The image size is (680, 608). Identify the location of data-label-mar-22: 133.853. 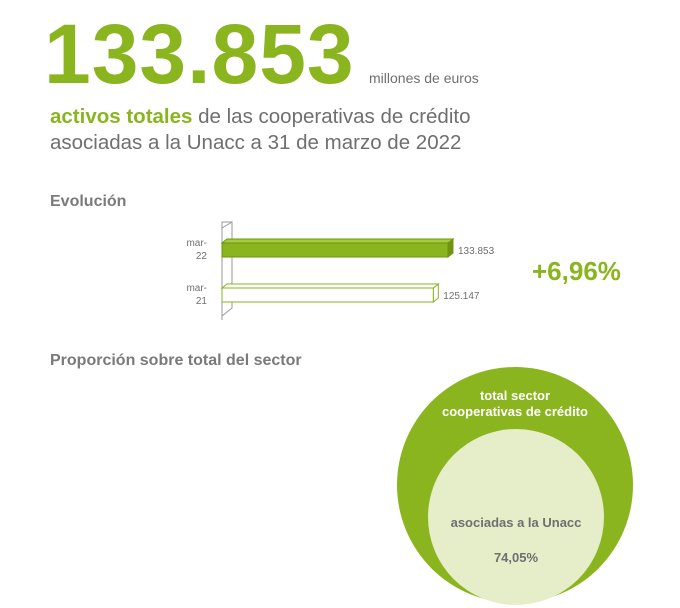
(476, 251).